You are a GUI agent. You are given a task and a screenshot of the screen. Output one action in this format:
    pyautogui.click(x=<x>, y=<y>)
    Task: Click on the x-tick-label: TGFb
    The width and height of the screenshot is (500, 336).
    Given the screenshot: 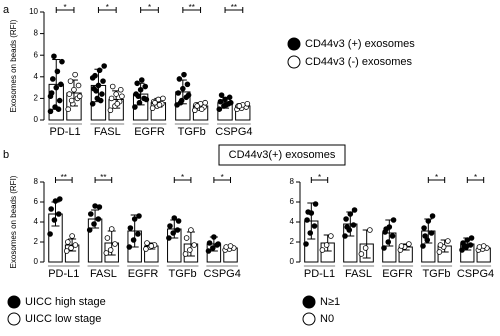 What is the action you would take?
    pyautogui.click(x=436, y=274)
    